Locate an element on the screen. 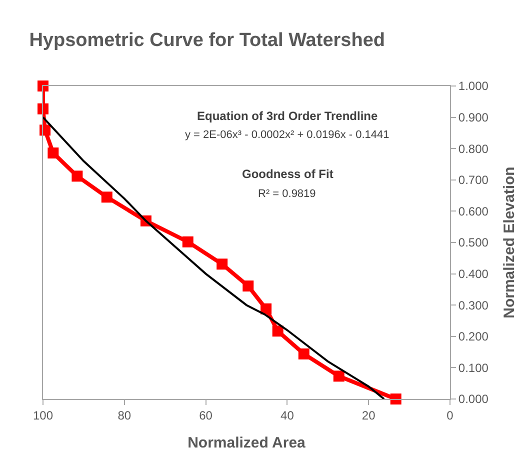 The width and height of the screenshot is (531, 466). y-tick-label: 0.600 is located at coordinates (473, 211).